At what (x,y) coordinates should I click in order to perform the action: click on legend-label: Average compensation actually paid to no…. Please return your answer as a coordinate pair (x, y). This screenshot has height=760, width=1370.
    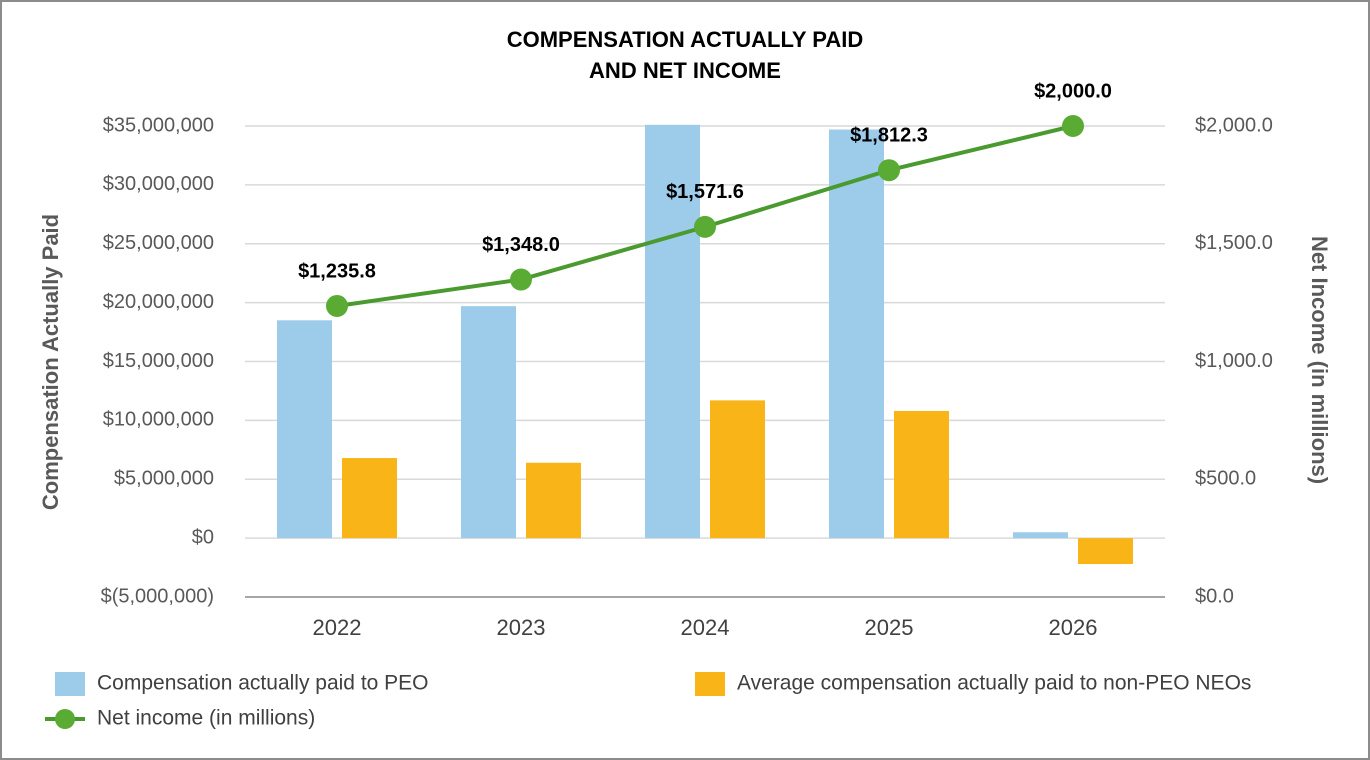
    Looking at the image, I should click on (994, 683).